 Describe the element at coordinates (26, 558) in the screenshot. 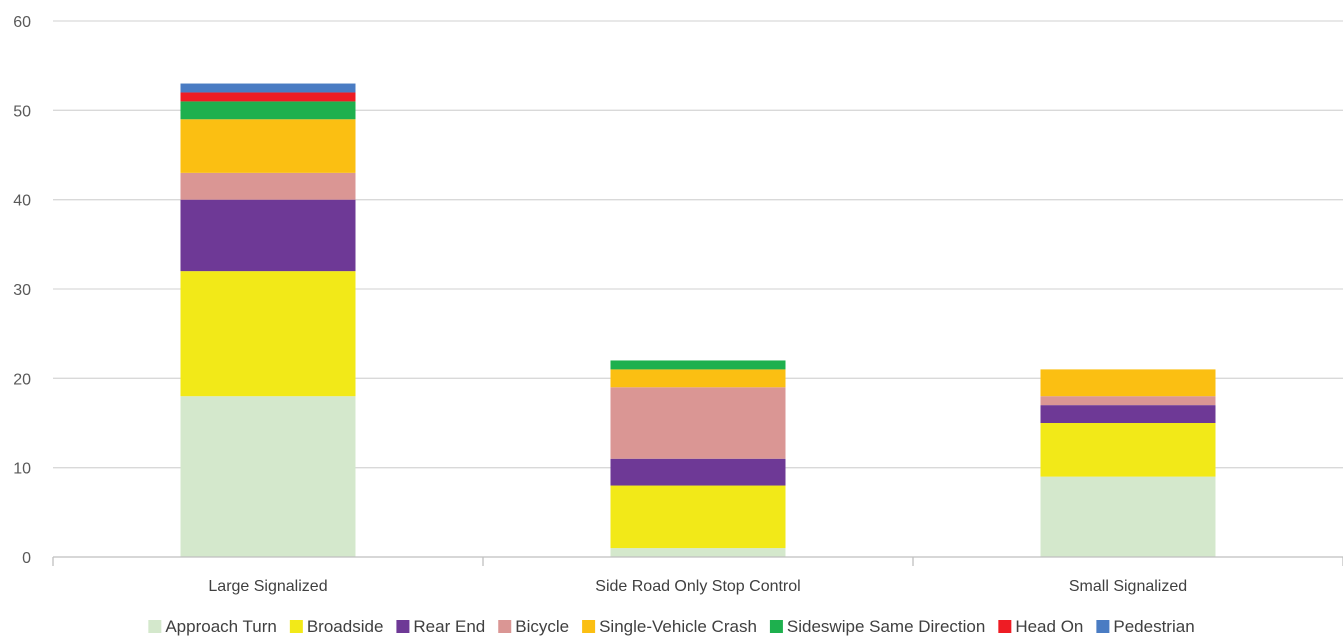

I see `y-tick-label: 0` at that location.